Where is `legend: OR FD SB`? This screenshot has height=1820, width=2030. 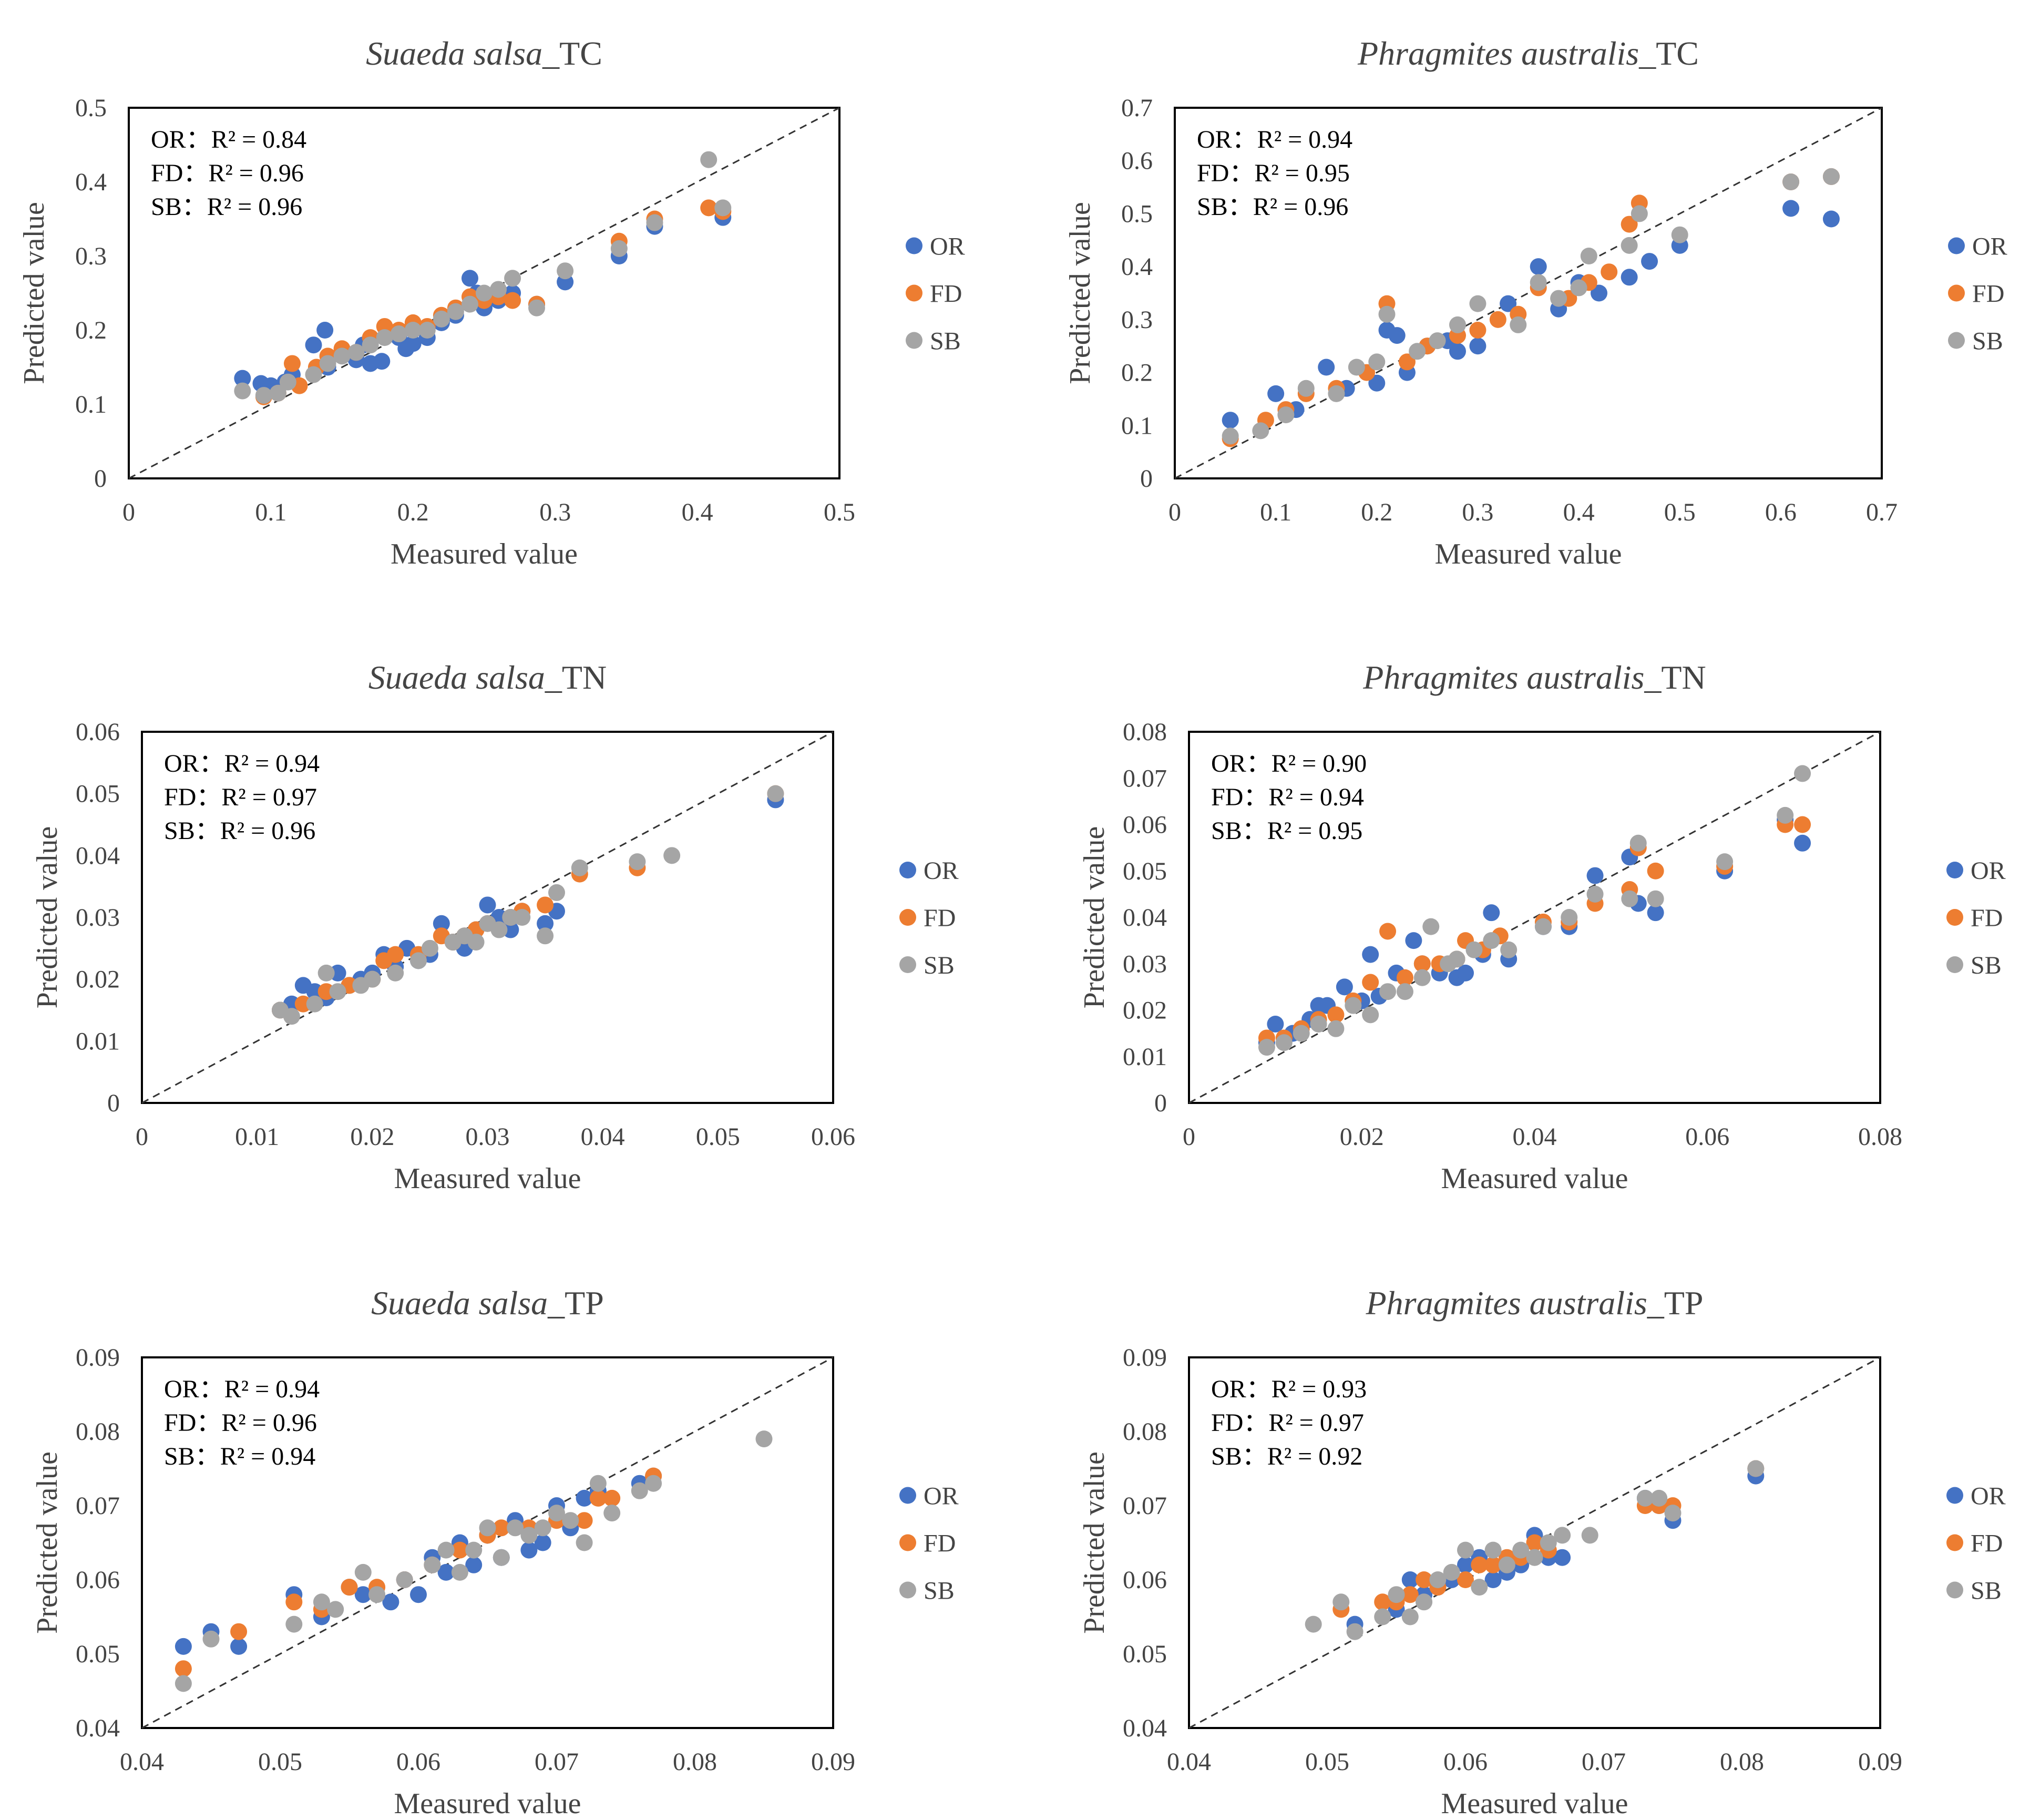
legend: OR FD SB is located at coordinates (935, 294).